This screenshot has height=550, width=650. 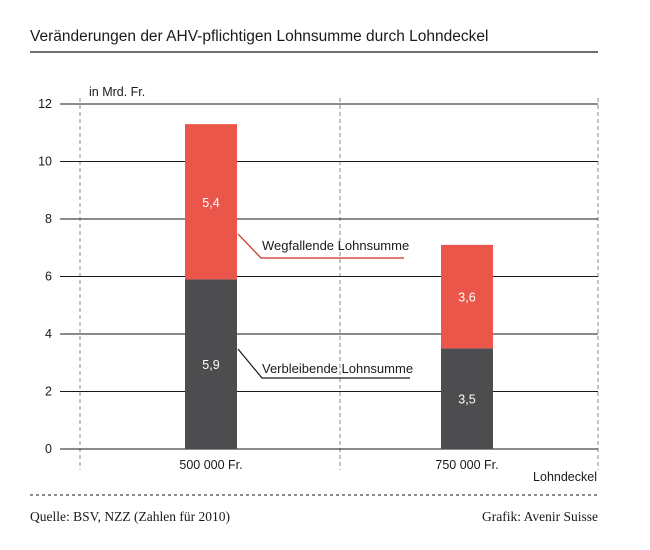 I want to click on x-axis-label: Lohndeckel, so click(x=565, y=477).